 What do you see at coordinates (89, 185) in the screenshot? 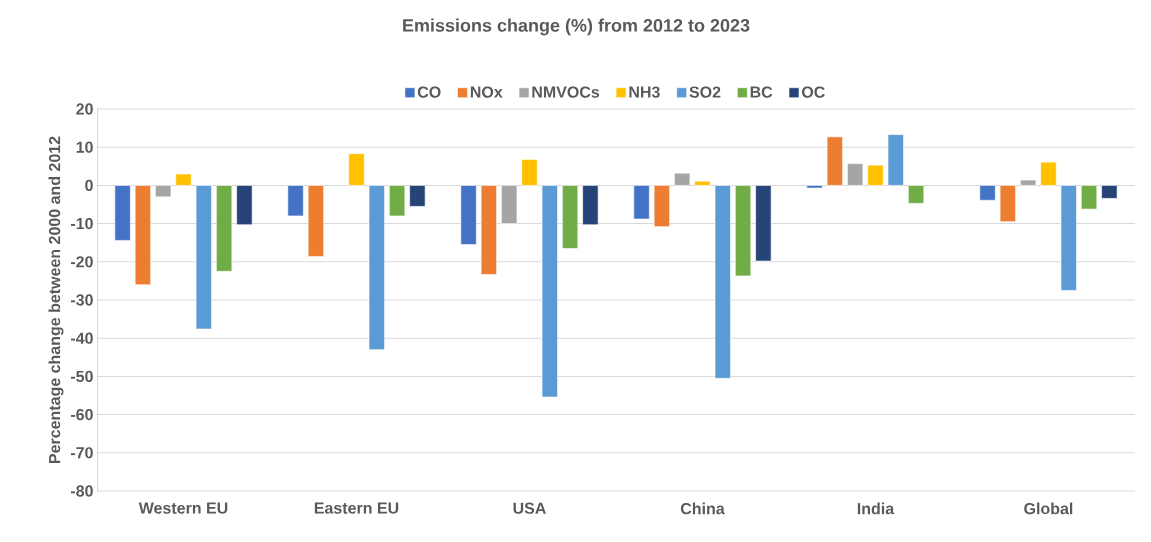
I see `y-tick-label: 0` at bounding box center [89, 185].